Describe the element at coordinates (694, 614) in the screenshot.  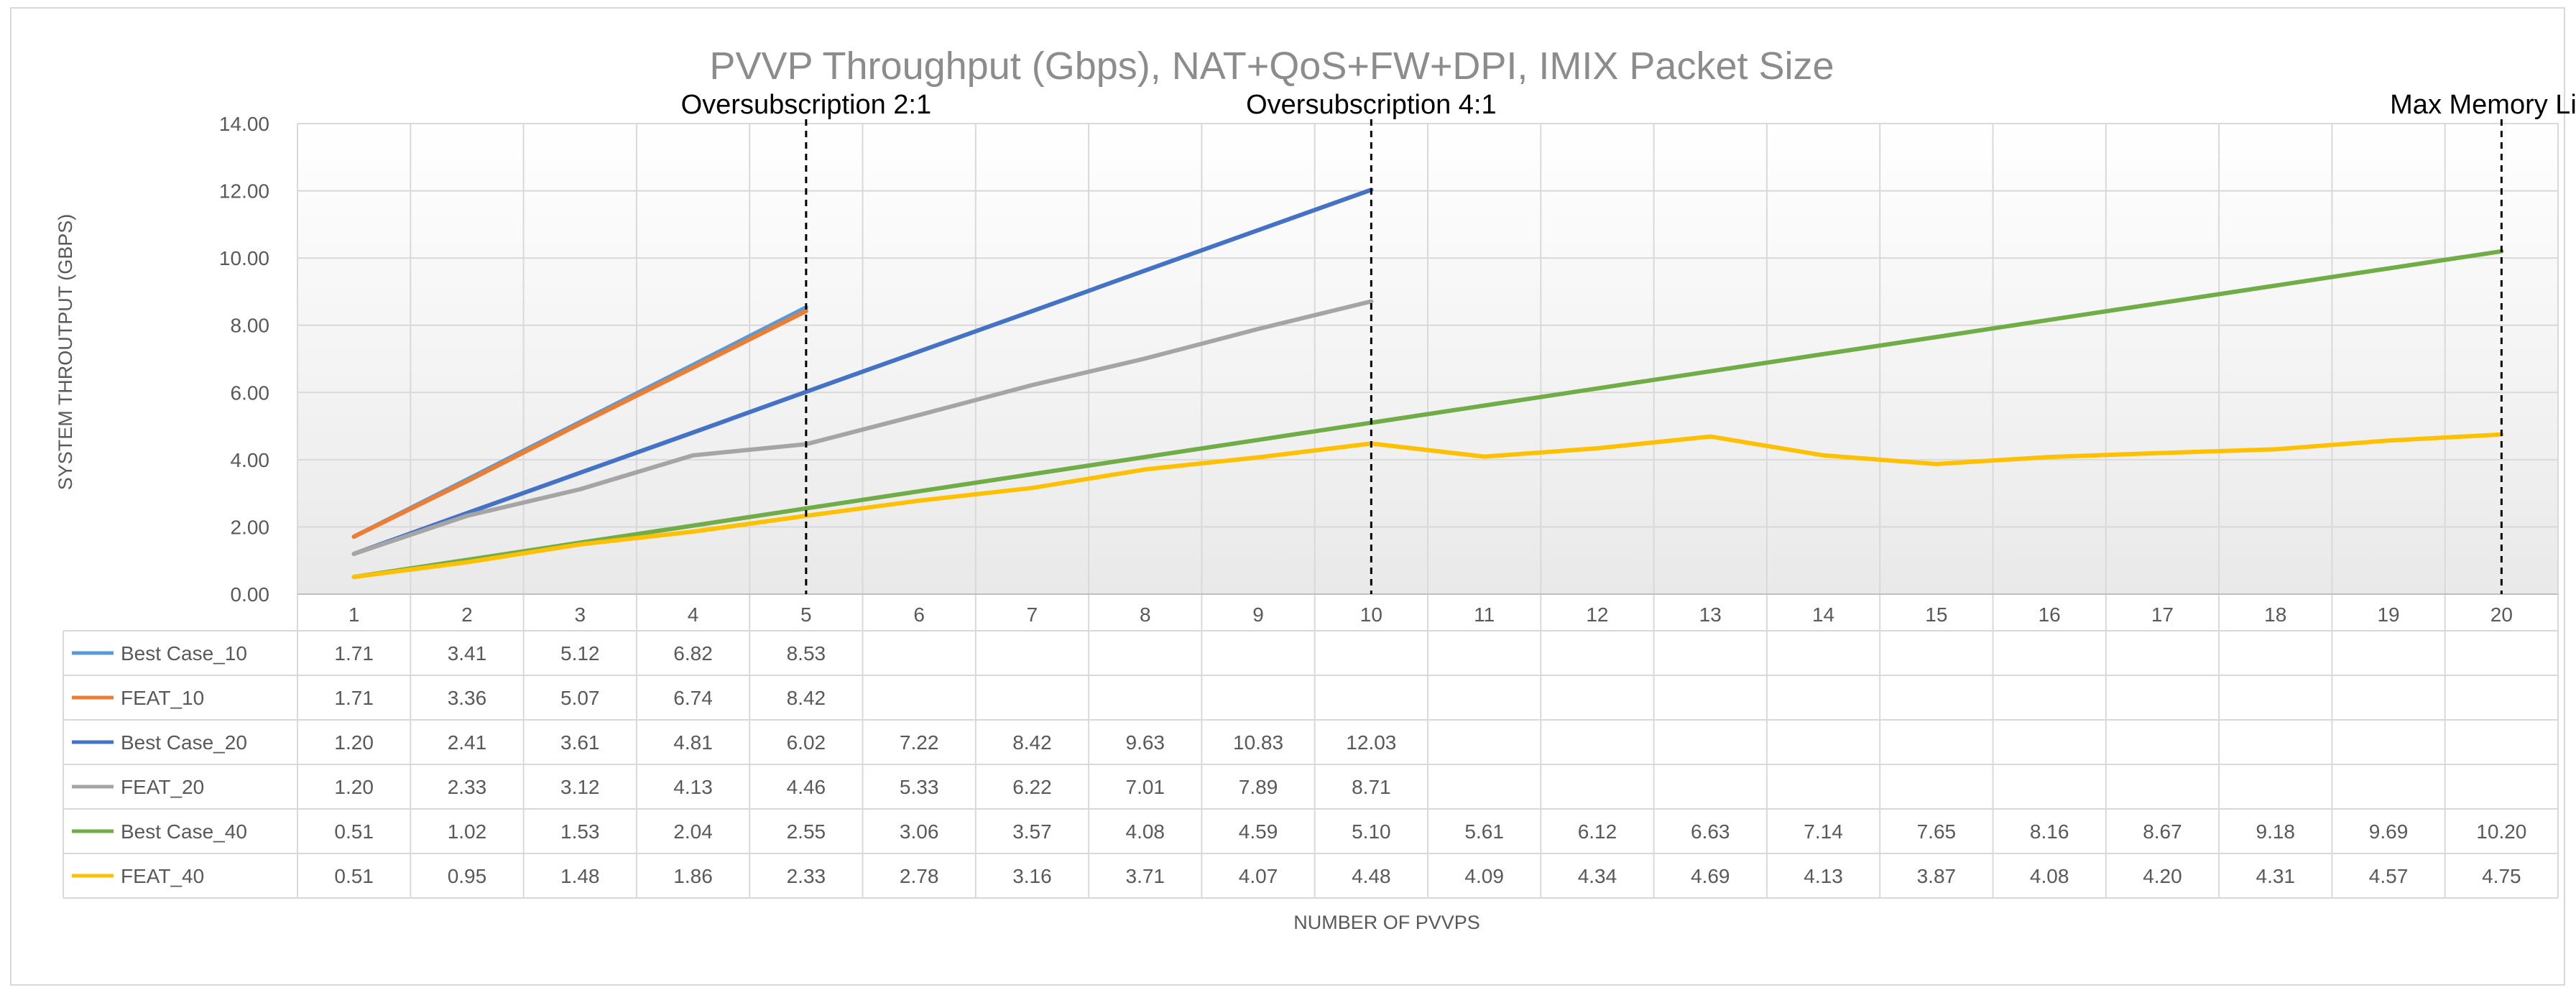
I see `x-tick-label: 4` at that location.